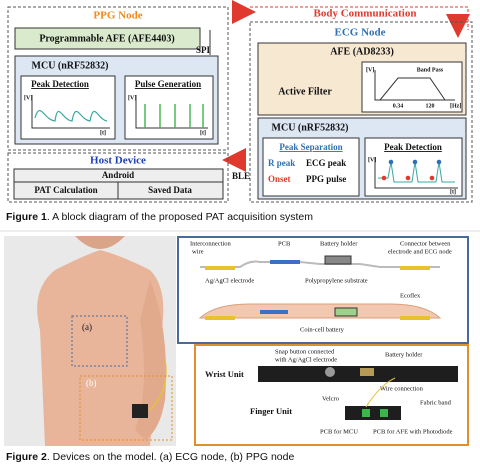 The height and width of the screenshot is (466, 480). I want to click on axis-label: 0.34, so click(398, 106).